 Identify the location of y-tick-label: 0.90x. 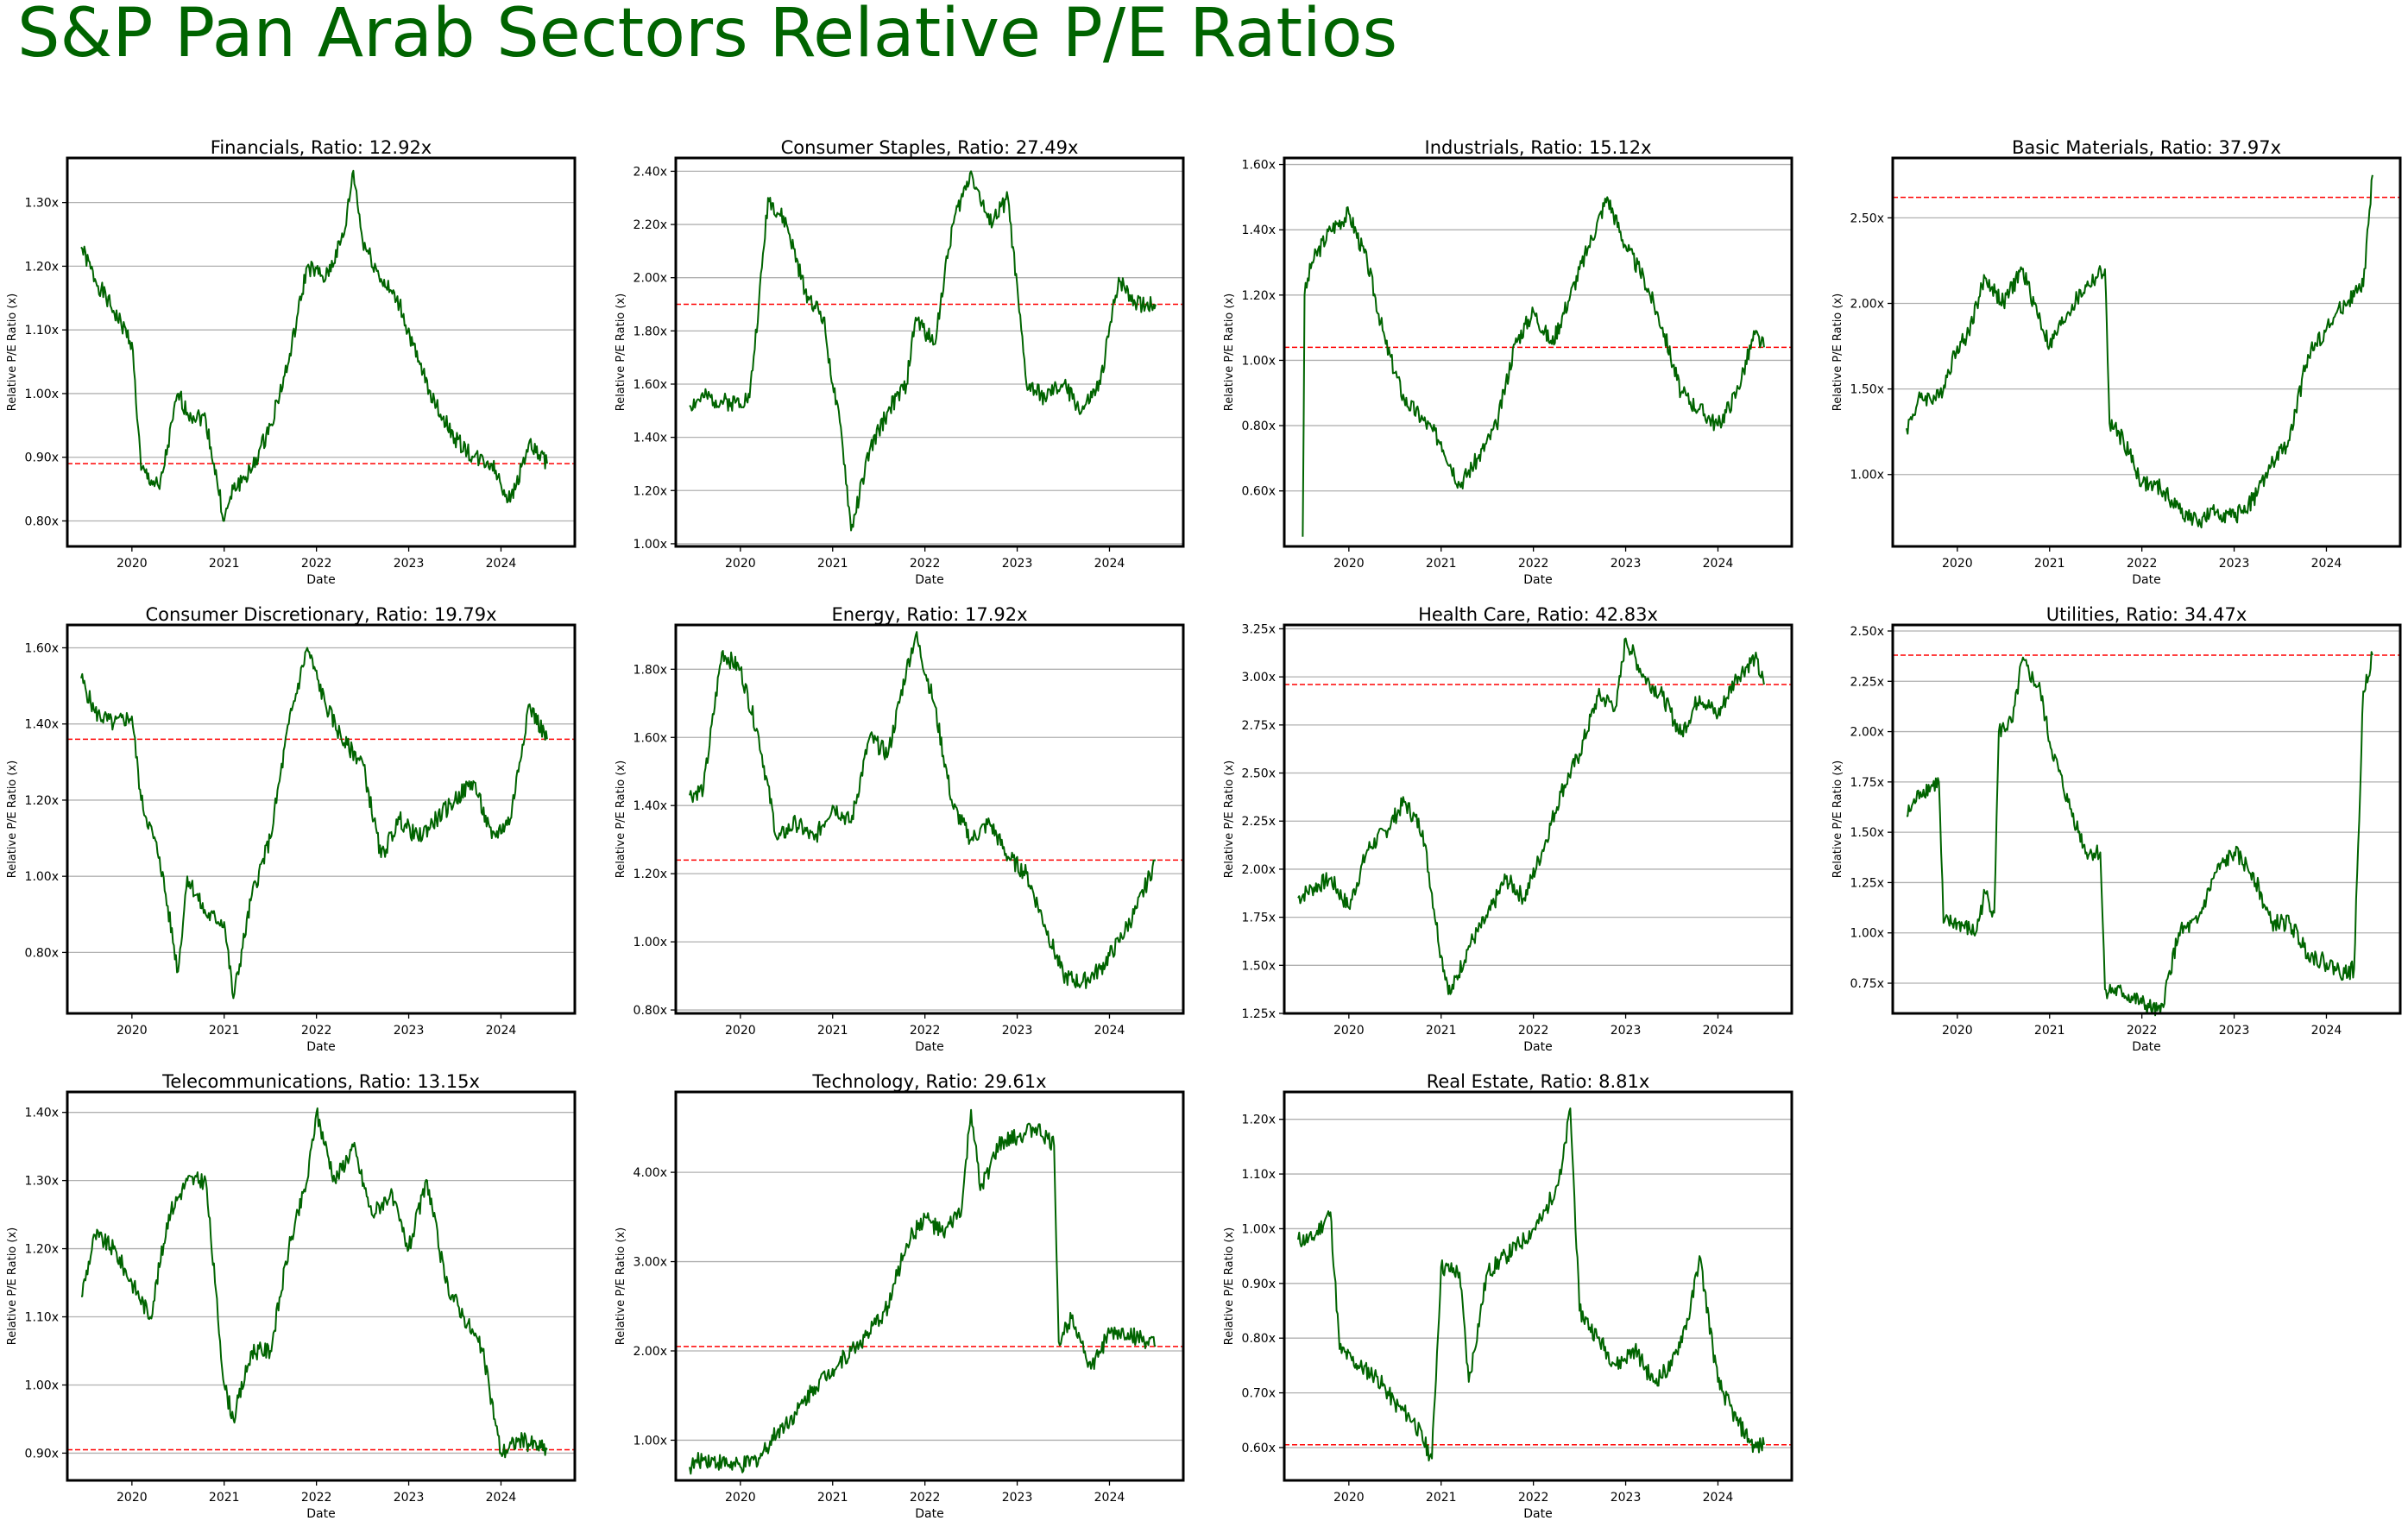
(42, 1454).